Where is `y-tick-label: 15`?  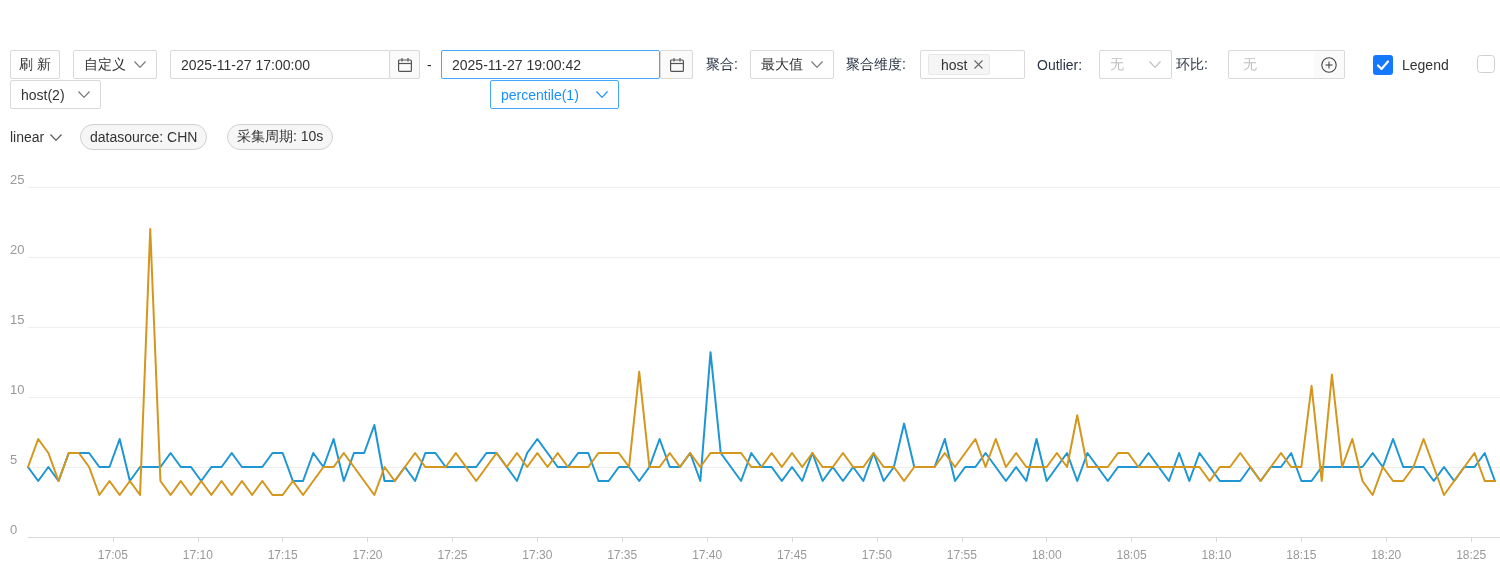
y-tick-label: 15 is located at coordinates (17, 319).